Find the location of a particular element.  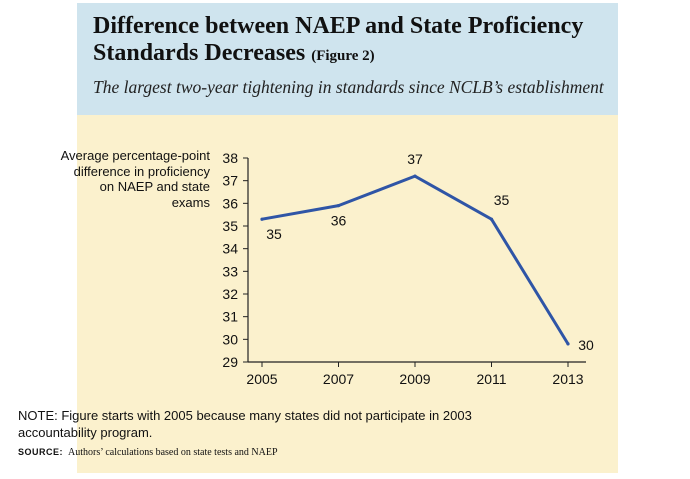

source-label: SOURCE: is located at coordinates (41, 452).